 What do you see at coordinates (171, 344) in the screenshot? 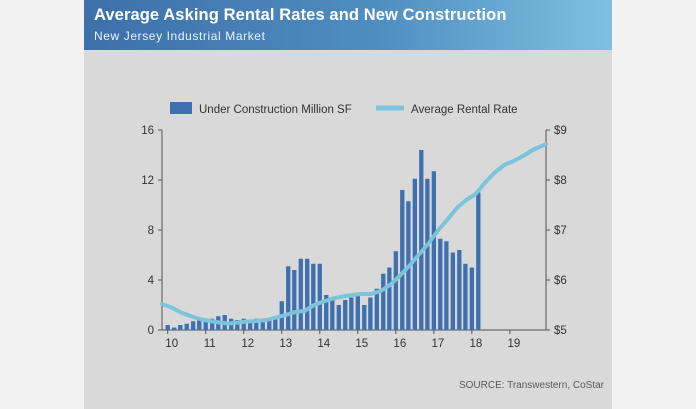
I see `x-tick-label: 10` at bounding box center [171, 344].